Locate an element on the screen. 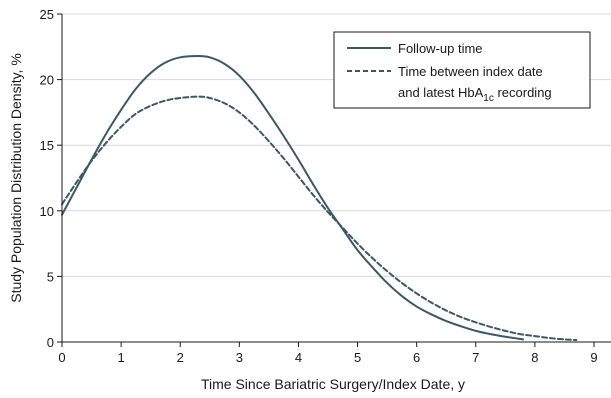 This screenshot has width=611, height=398. y-tick-label-0: 0 is located at coordinates (50, 342).